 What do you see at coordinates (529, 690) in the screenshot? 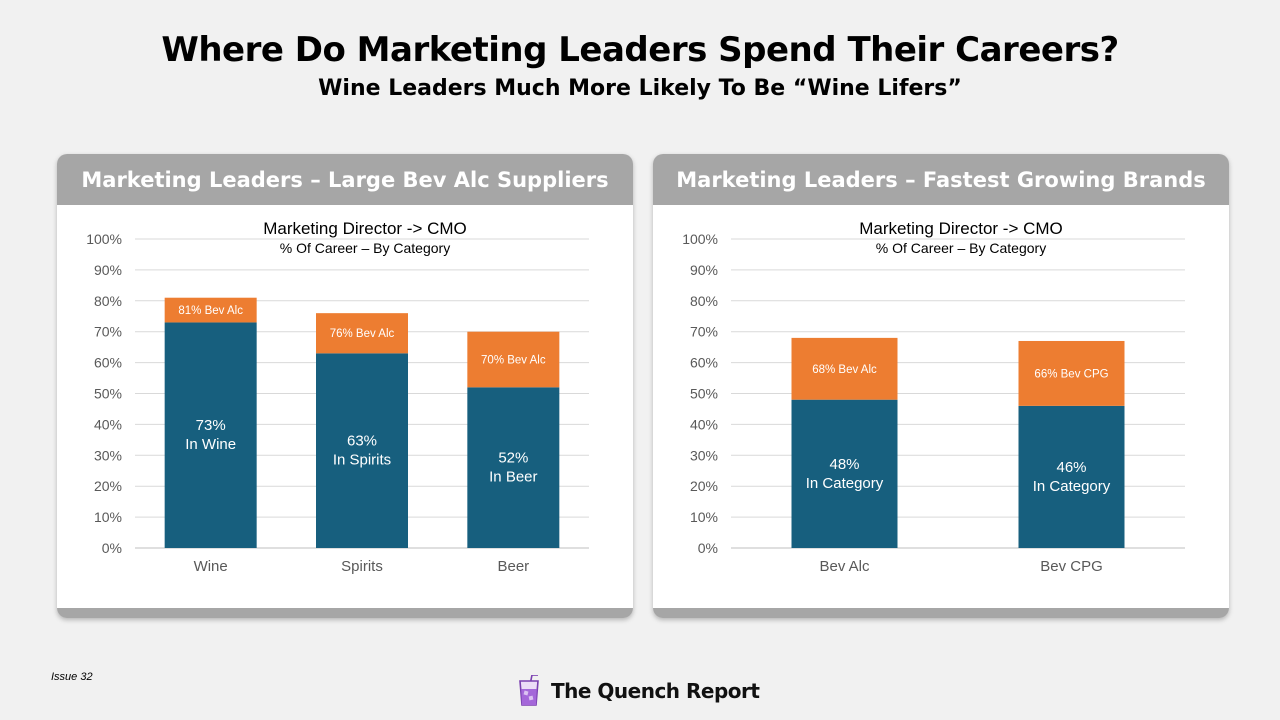
I see `glass-icon` at bounding box center [529, 690].